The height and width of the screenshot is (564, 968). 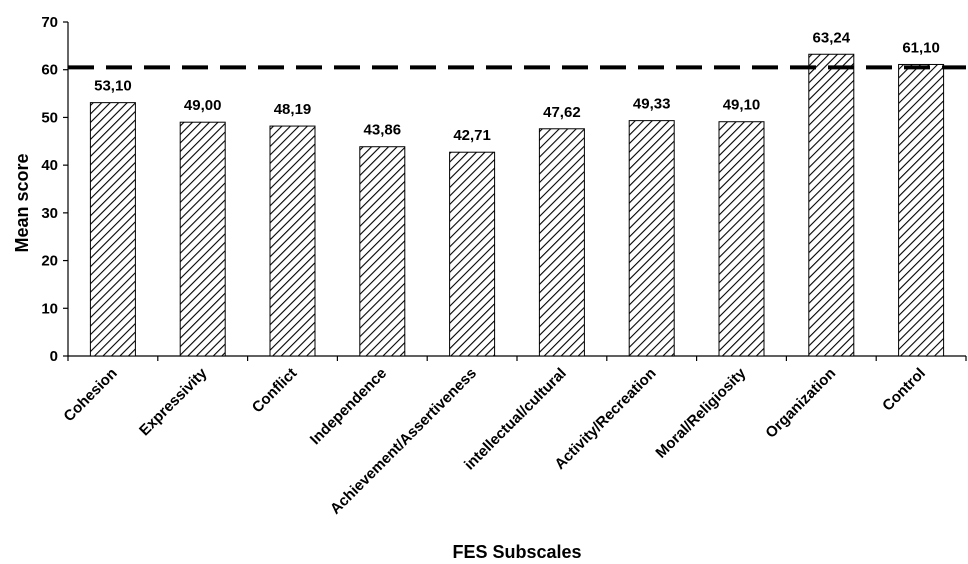 What do you see at coordinates (173, 401) in the screenshot?
I see `x-category-label: Expressivity` at bounding box center [173, 401].